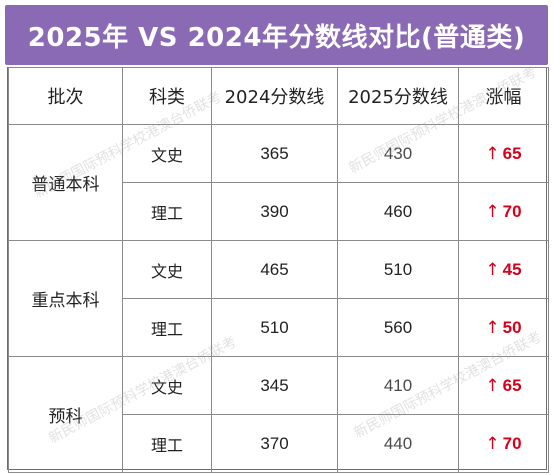 Image resolution: width=553 pixels, height=475 pixels. I want to click on score-2024-cell: 390, so click(274, 211).